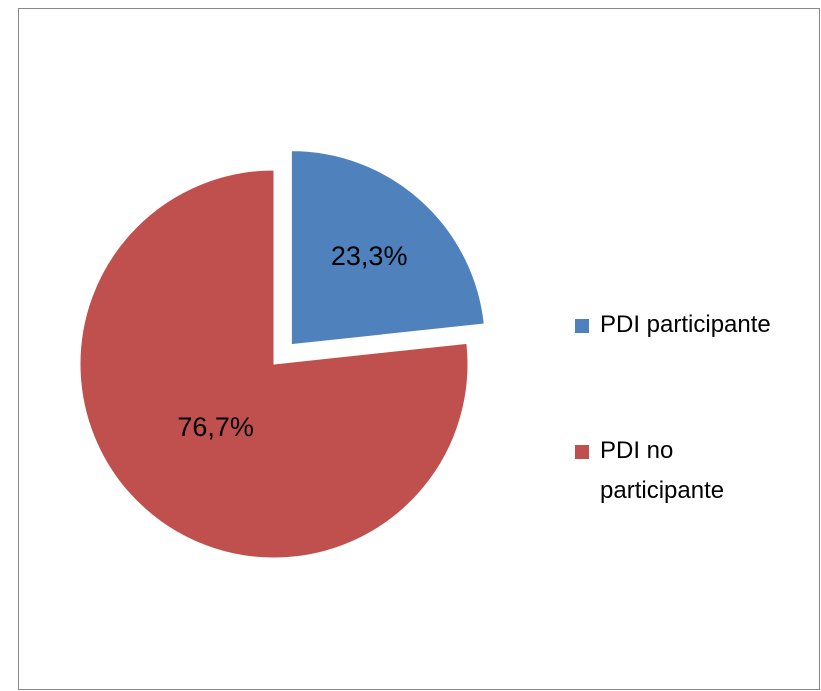 The width and height of the screenshot is (821, 691). I want to click on legend-label: PDI no participante, so click(662, 470).